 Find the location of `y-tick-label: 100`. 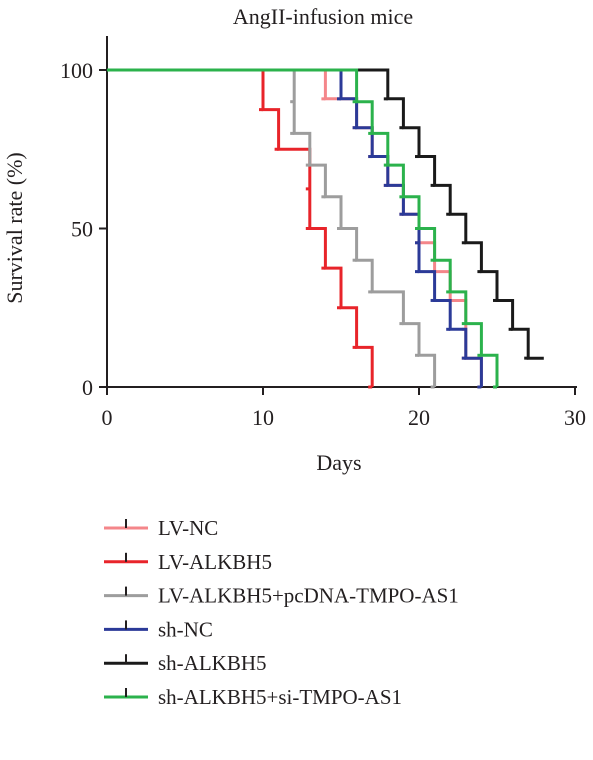

y-tick-label: 100 is located at coordinates (76, 70).